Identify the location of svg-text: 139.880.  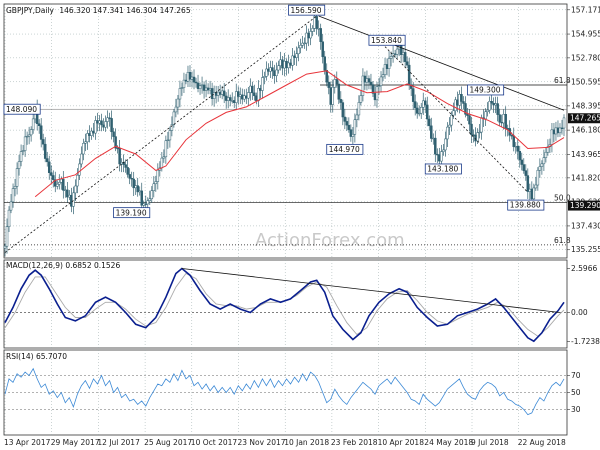
(525, 205).